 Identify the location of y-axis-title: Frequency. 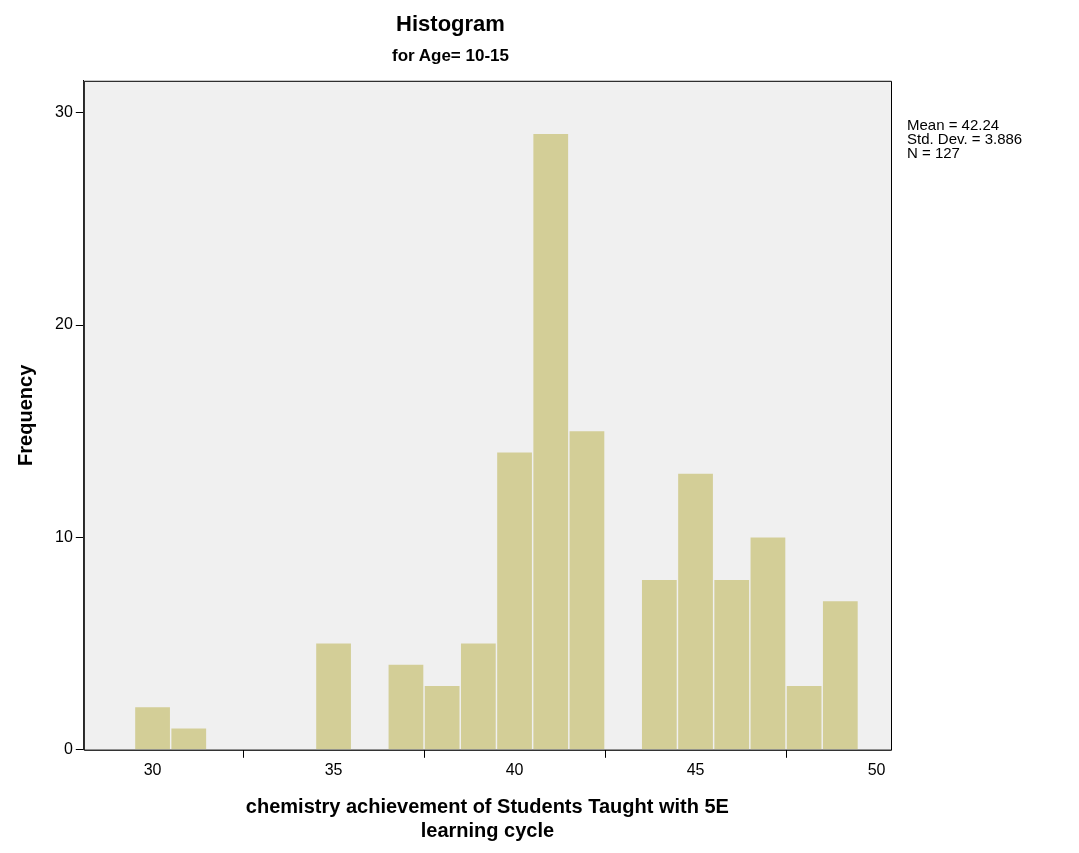
(24, 414).